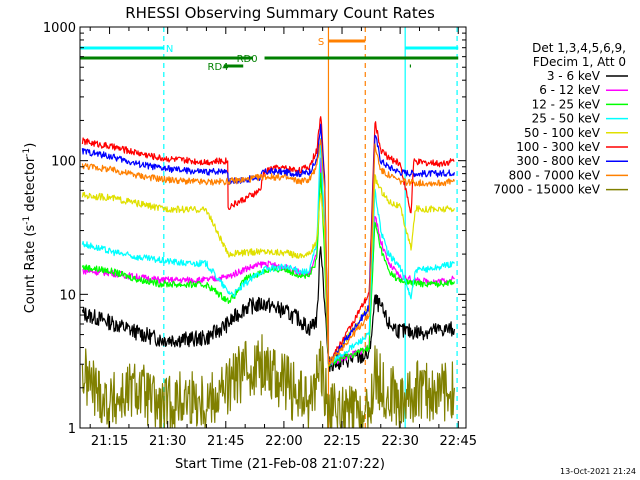  I want to click on state-bar-label-rd0: RD0, so click(247, 59).